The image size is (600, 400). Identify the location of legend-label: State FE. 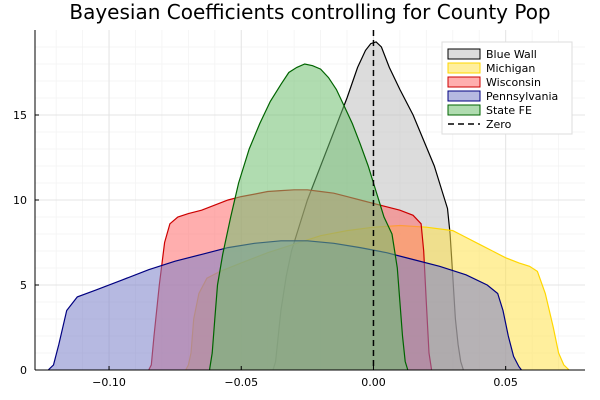
(509, 110).